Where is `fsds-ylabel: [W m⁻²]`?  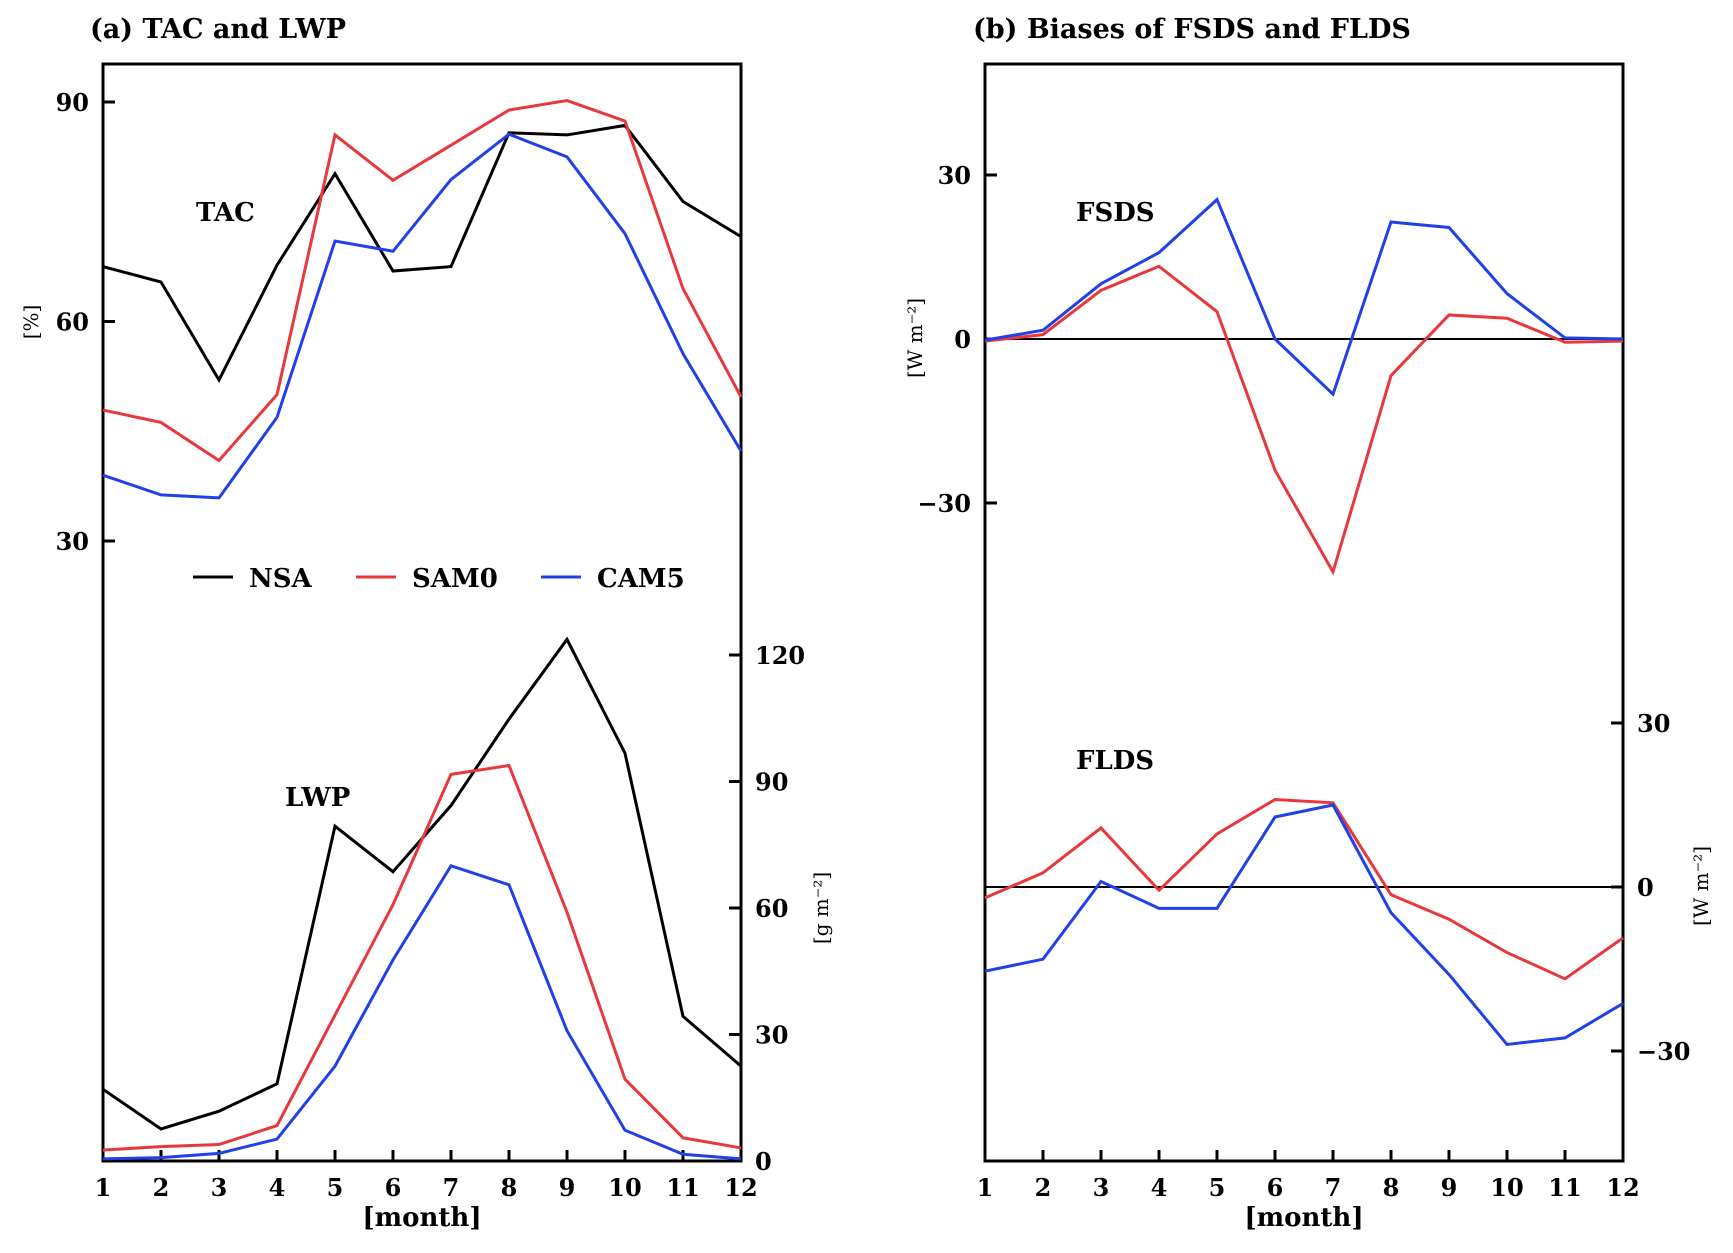 fsds-ylabel: [W m⁻²] is located at coordinates (915, 338).